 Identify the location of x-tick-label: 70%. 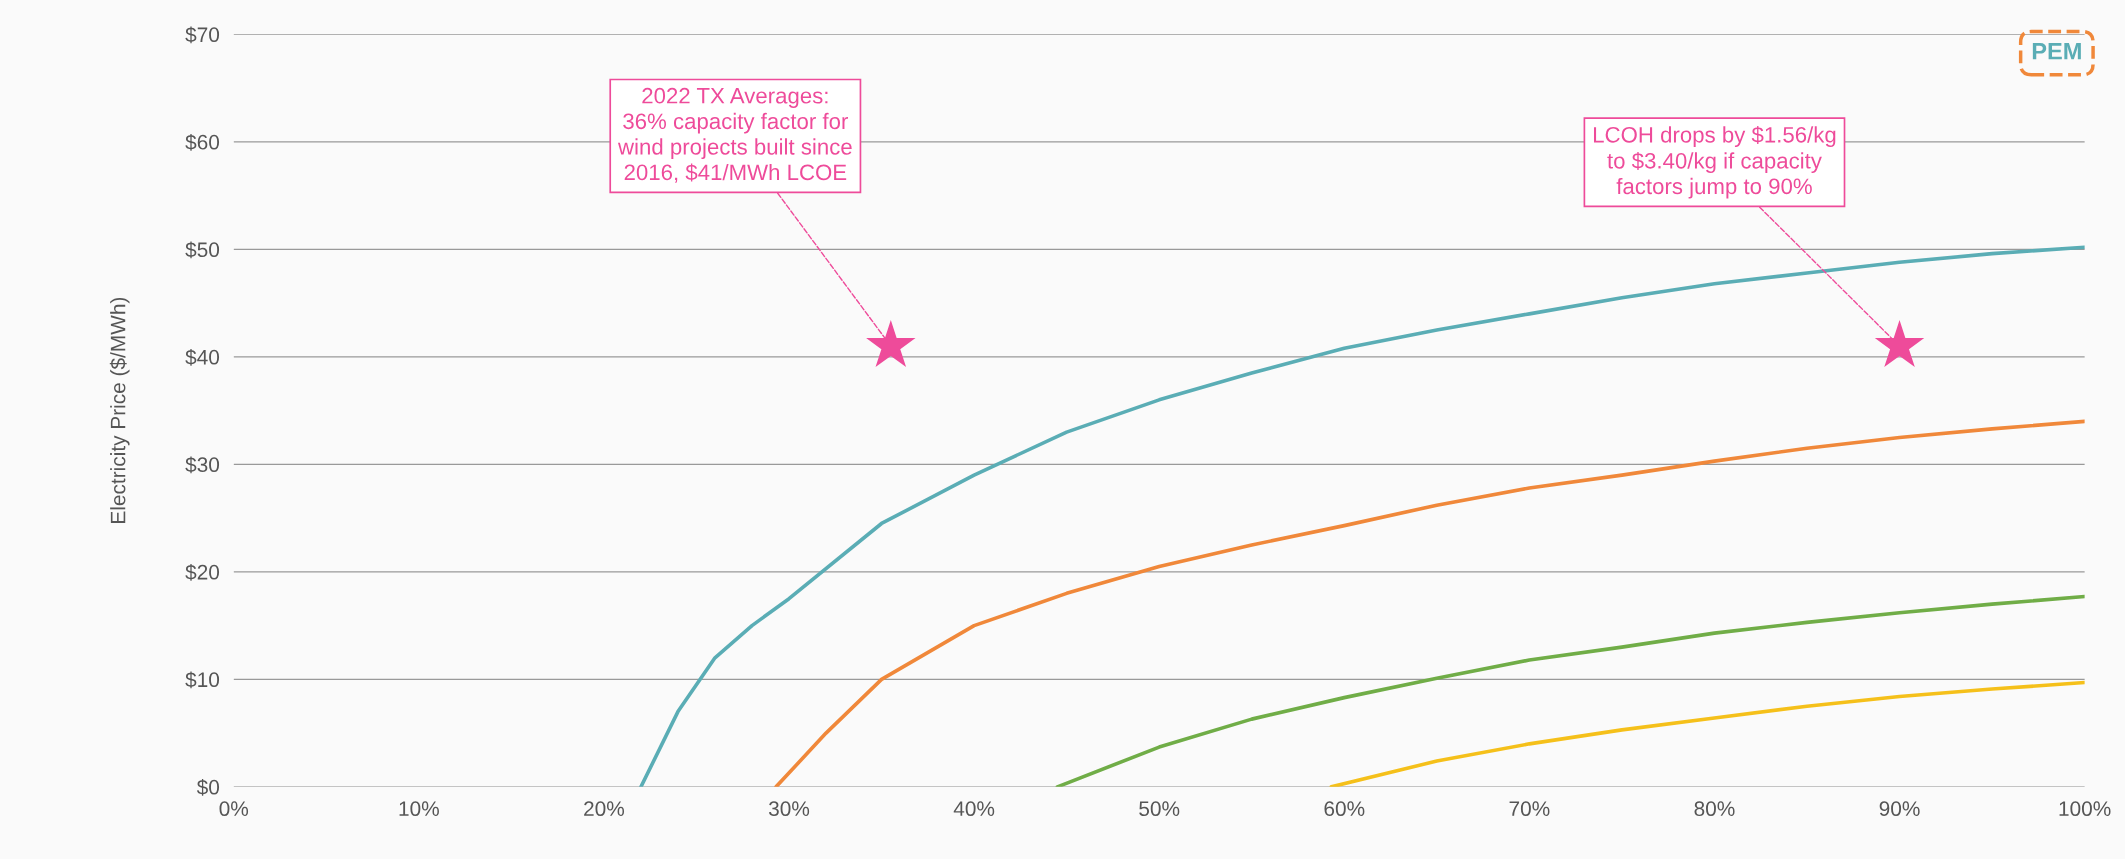
(1529, 809).